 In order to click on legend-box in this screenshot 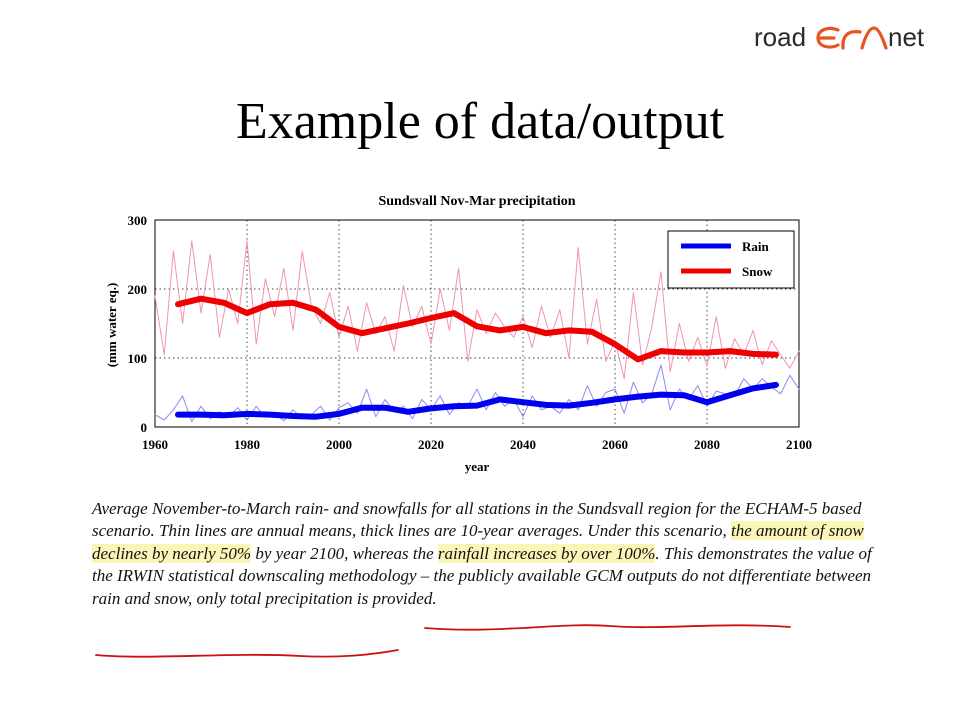, I will do `click(731, 259)`.